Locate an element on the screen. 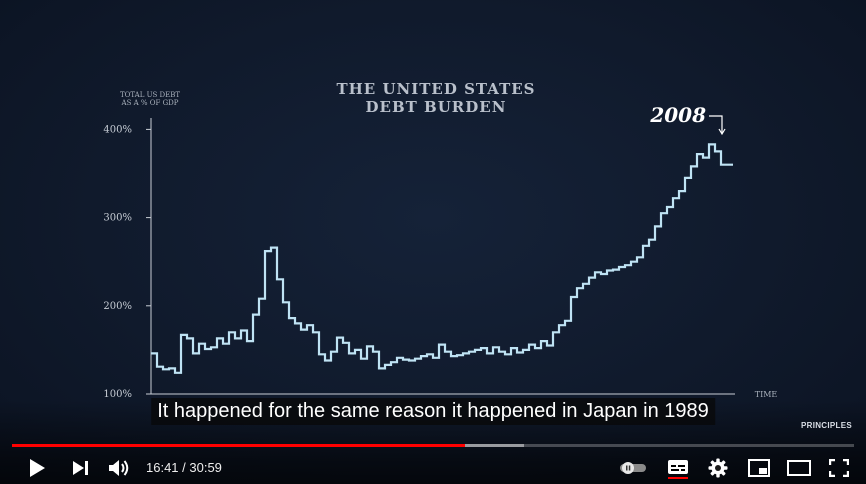 Image resolution: width=866 pixels, height=484 pixels. y-axis-label-line2: AS A % OF GDP is located at coordinates (150, 103).